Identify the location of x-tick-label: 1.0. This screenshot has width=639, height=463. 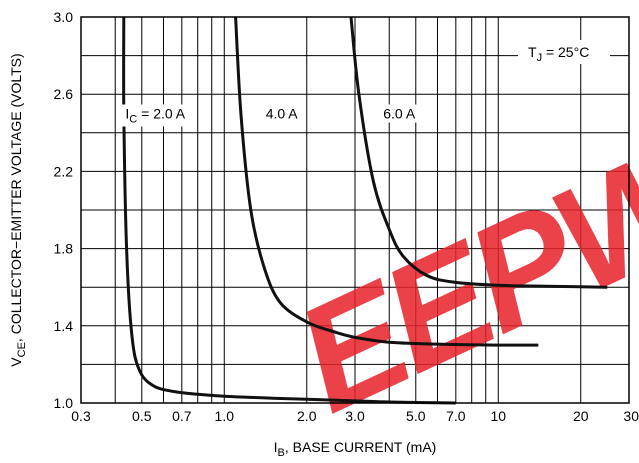
(225, 416).